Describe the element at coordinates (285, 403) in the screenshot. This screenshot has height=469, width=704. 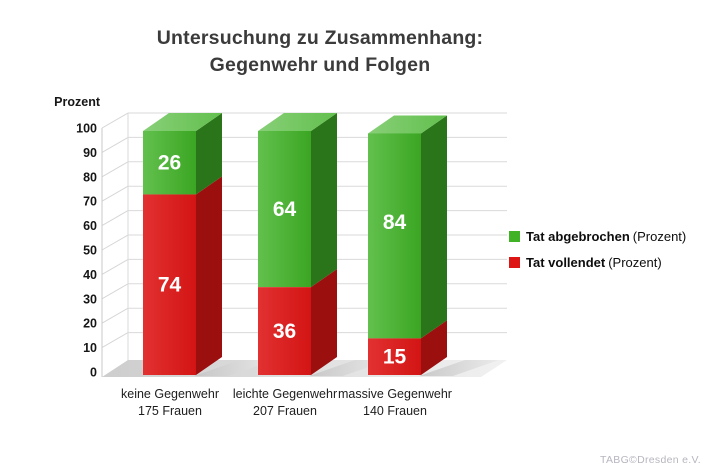
I see `x-axis-label-leichte: leichte Gegenwehr 207 Frauen` at that location.